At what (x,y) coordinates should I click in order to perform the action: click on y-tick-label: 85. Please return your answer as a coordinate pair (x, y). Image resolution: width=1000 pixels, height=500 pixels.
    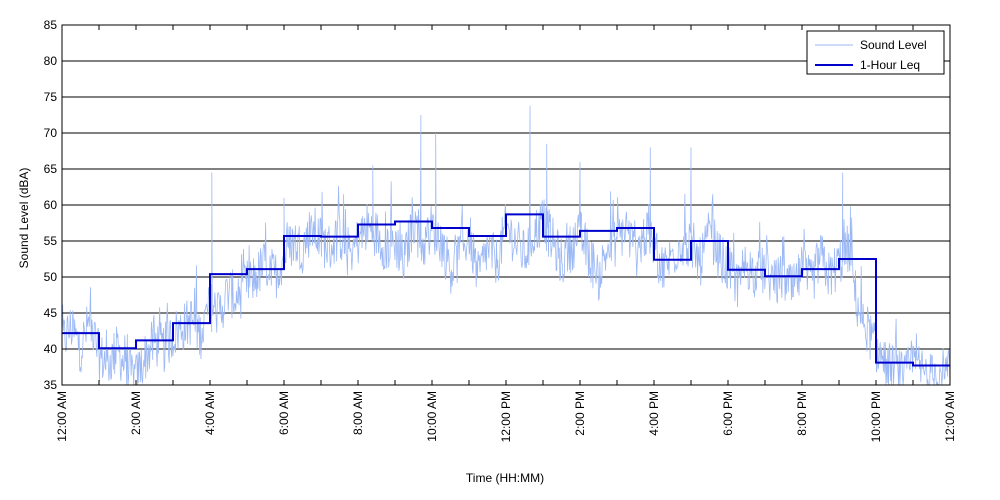
    Looking at the image, I should click on (51, 25).